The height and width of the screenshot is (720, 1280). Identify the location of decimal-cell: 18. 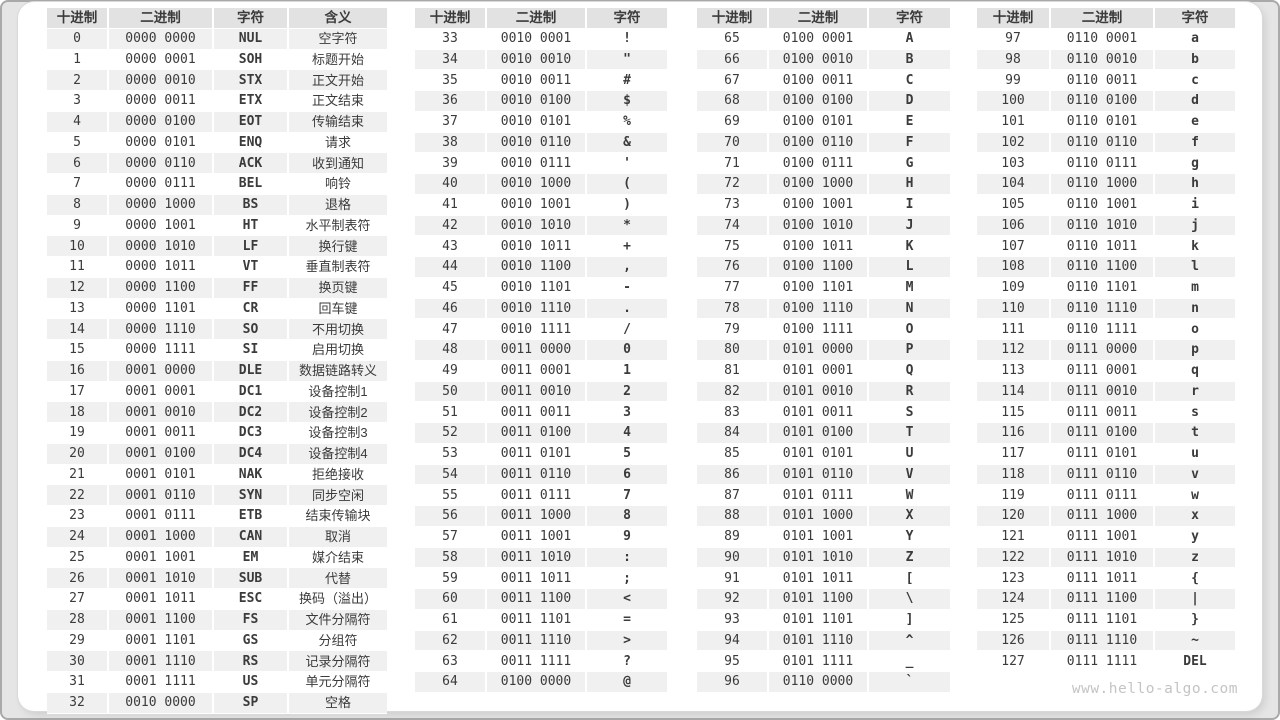
(78, 412).